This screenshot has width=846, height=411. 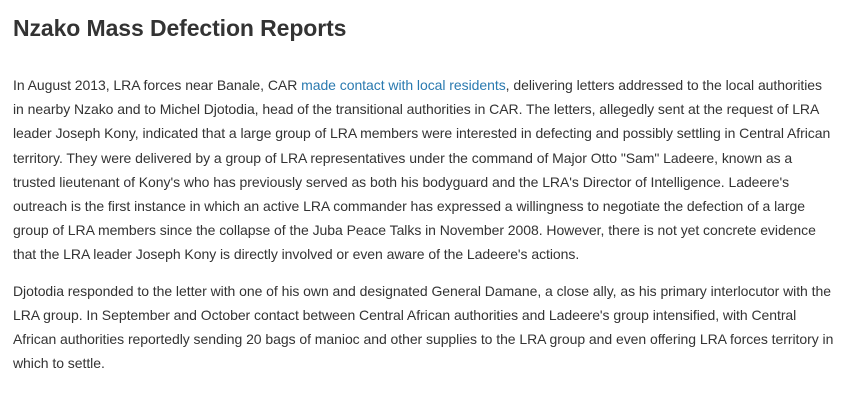 What do you see at coordinates (180, 28) in the screenshot?
I see `page-title: Nzako Mass Defection Reports` at bounding box center [180, 28].